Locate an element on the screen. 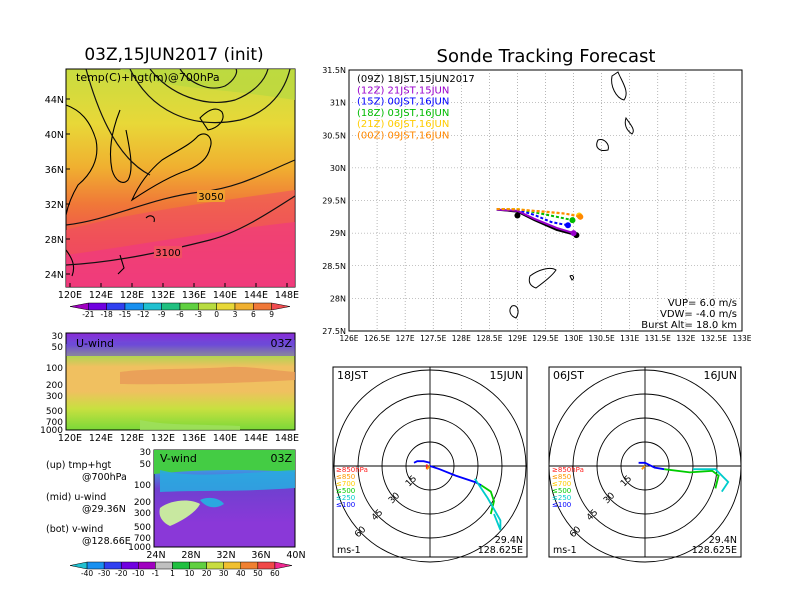 Image resolution: width=792 pixels, height=612 pixels. vwind-lat-label: 32N is located at coordinates (225, 555).